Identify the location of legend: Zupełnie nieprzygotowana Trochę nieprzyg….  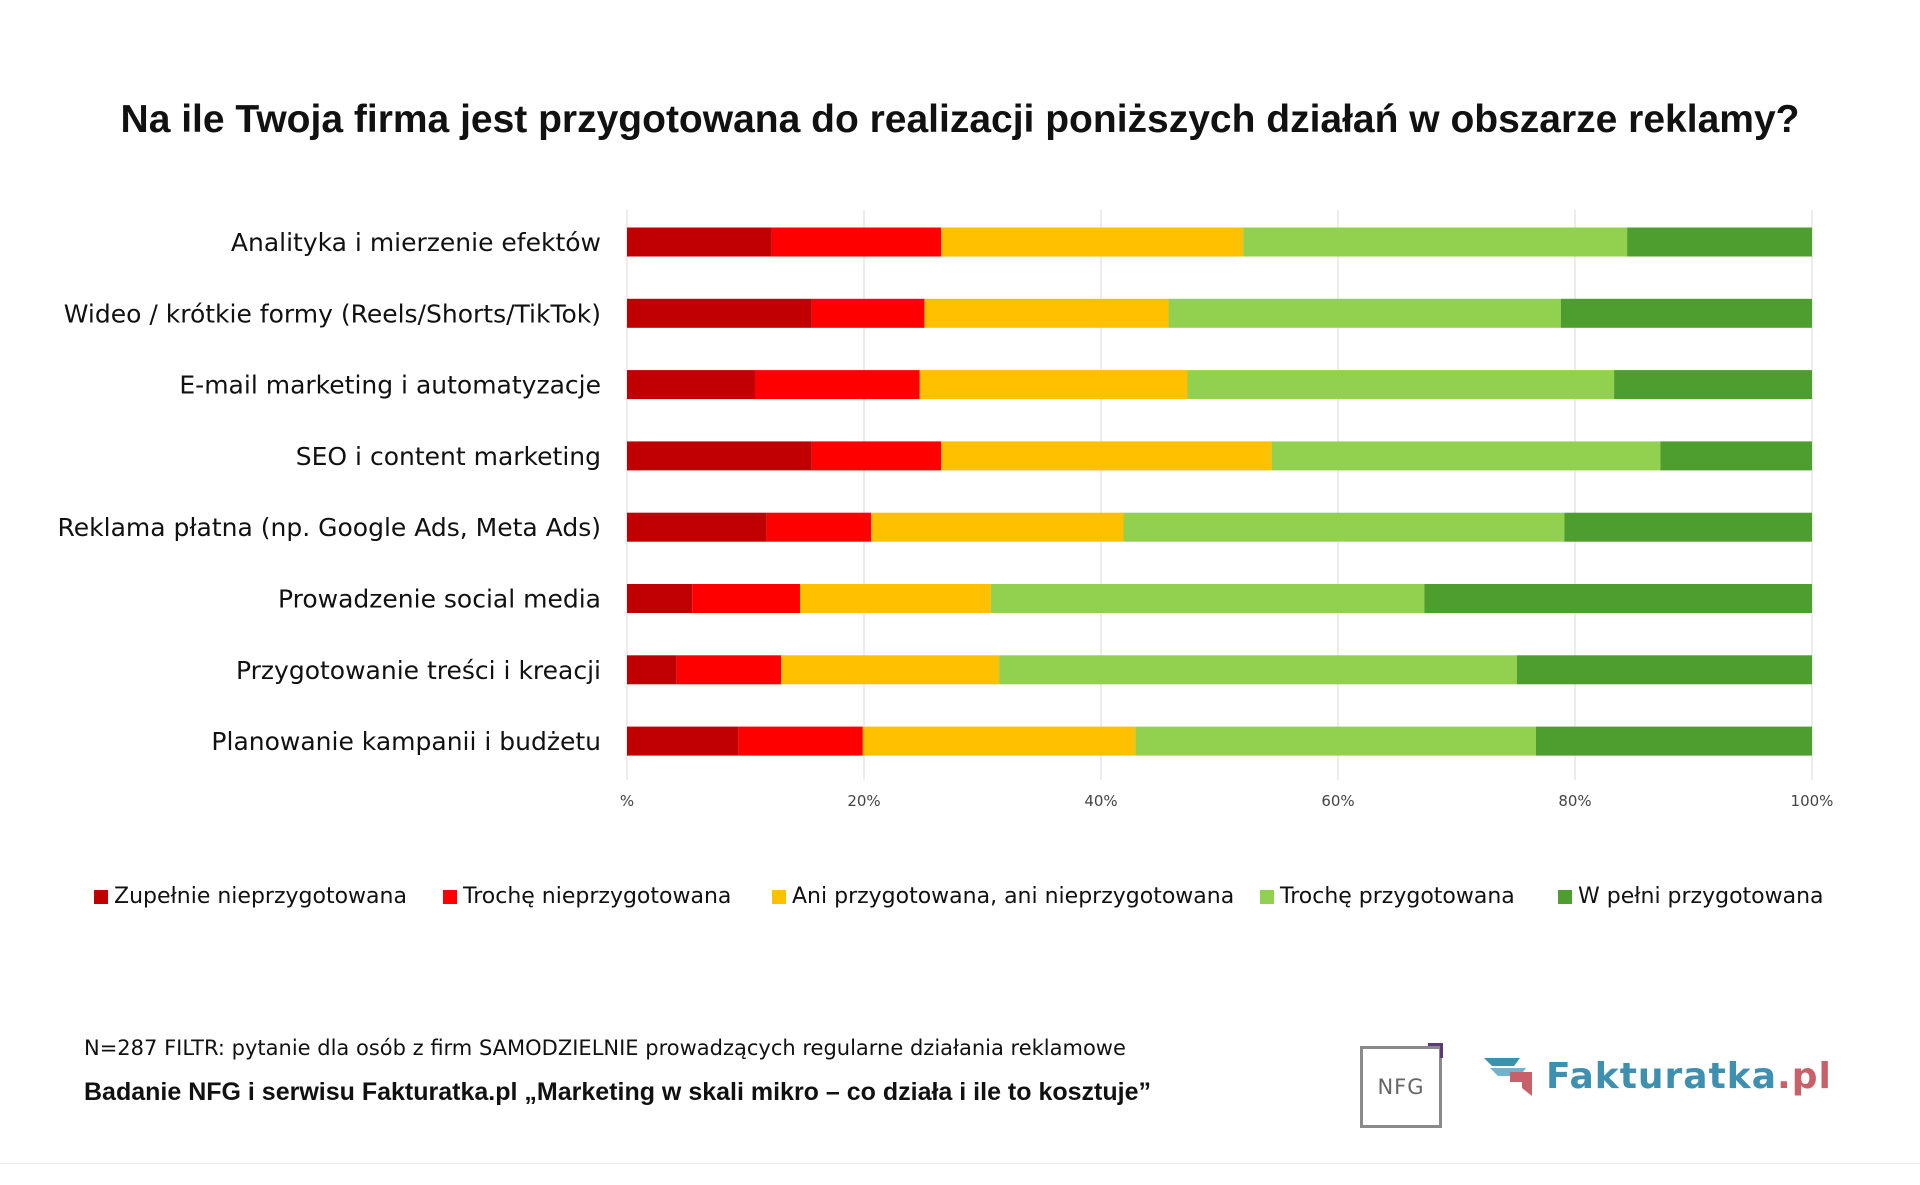
(960, 902).